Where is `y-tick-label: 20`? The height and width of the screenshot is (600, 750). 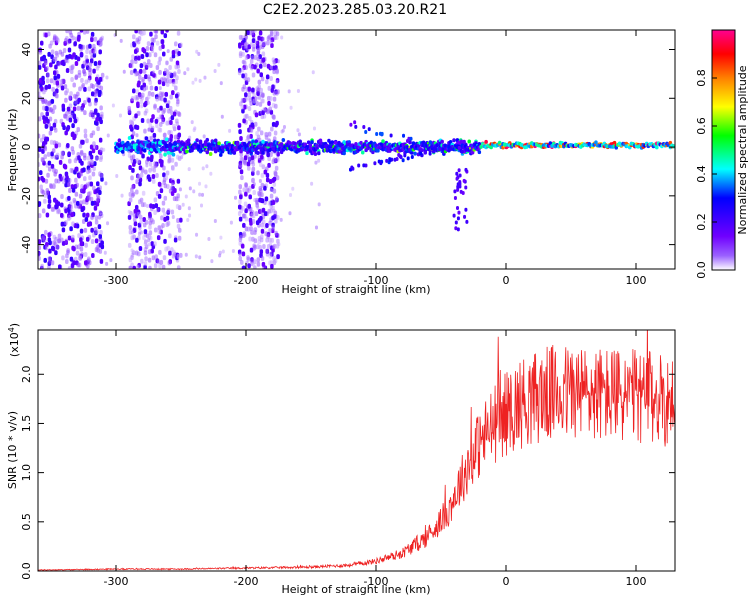 y-tick-label: 20 is located at coordinates (26, 98).